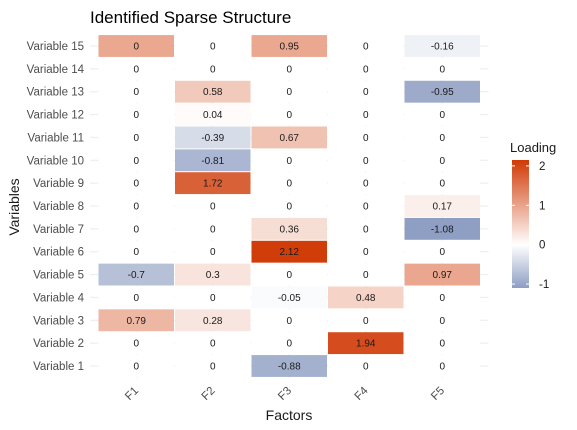 The height and width of the screenshot is (430, 577). What do you see at coordinates (55, 161) in the screenshot?
I see `y-tick-label: Variable 10` at bounding box center [55, 161].